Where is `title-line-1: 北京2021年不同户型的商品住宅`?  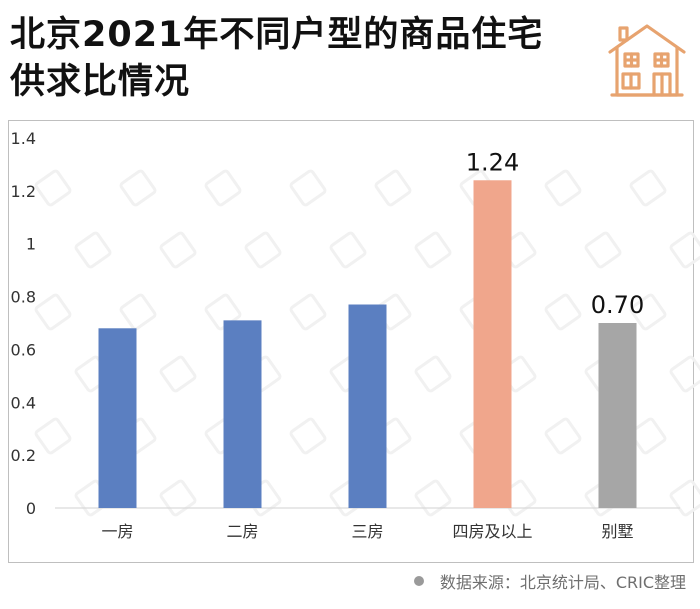
title-line-1: 北京2021年不同户型的商品住宅 is located at coordinates (277, 35).